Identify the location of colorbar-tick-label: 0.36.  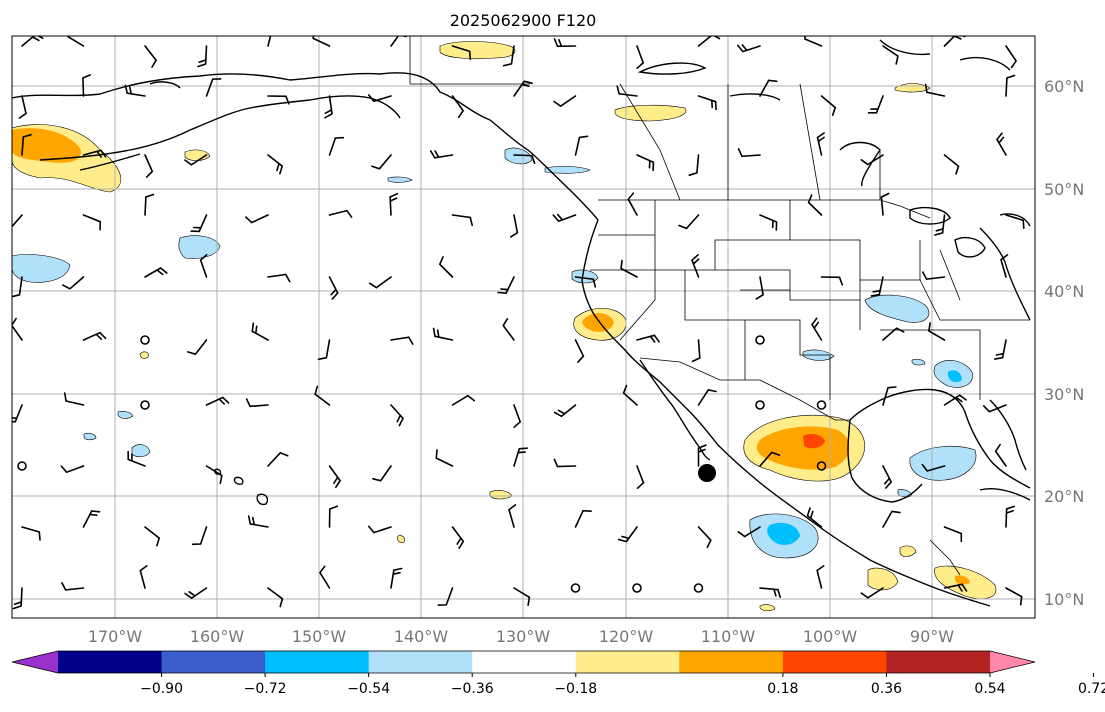
(886, 689).